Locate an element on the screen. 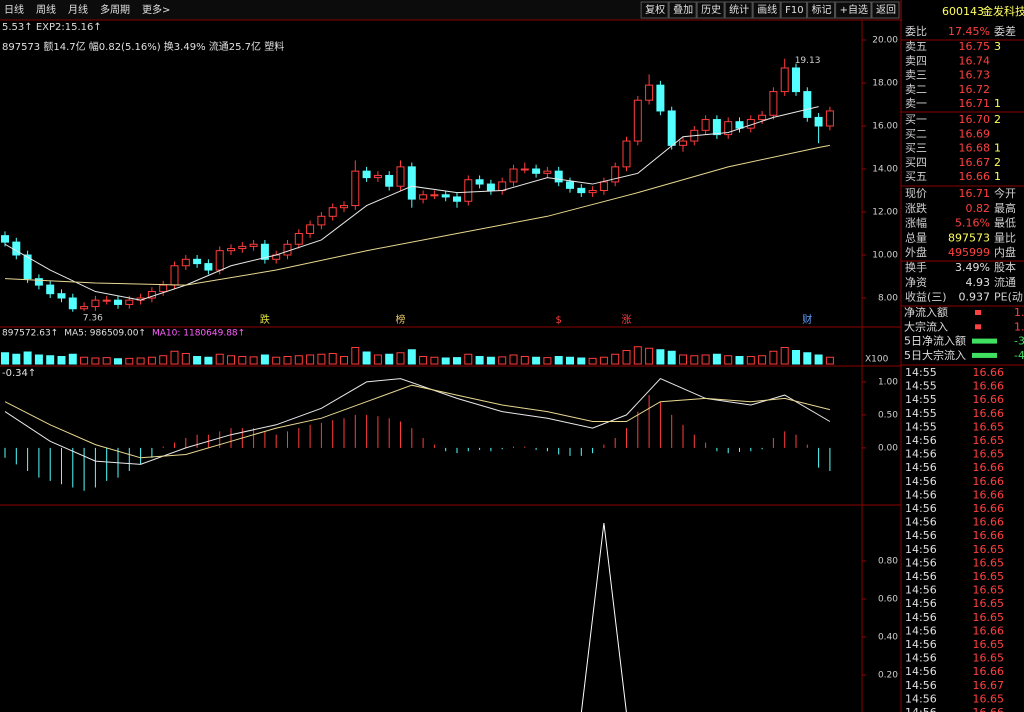  toolbar-button: 画线 is located at coordinates (767, 9).